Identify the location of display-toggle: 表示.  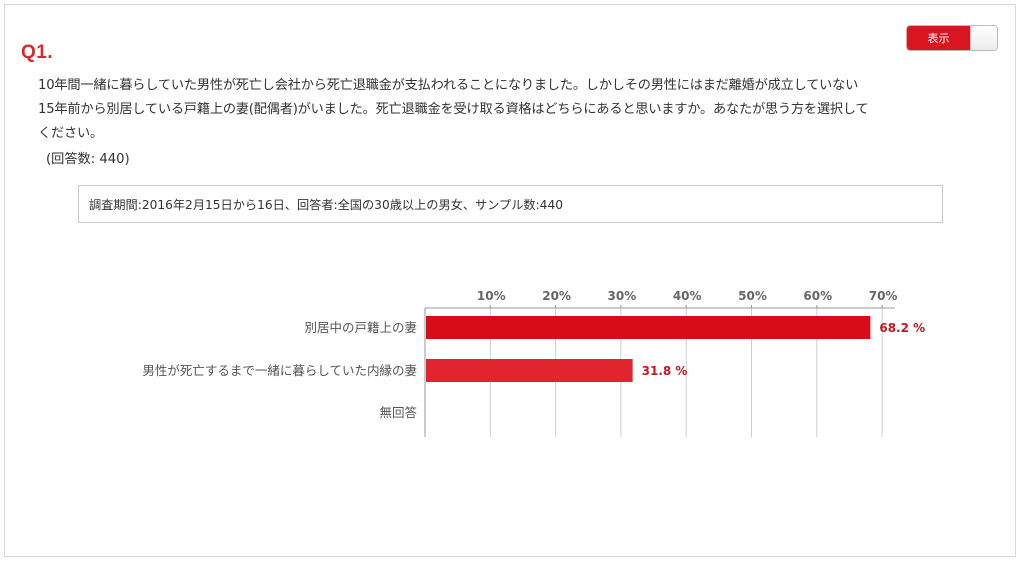
(952, 38).